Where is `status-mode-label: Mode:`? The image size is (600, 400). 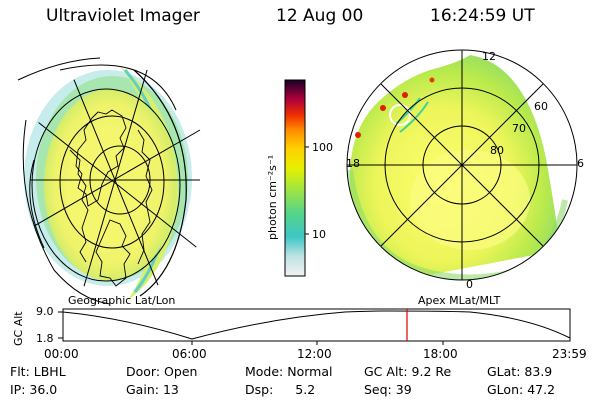 status-mode-label: Mode: is located at coordinates (264, 371).